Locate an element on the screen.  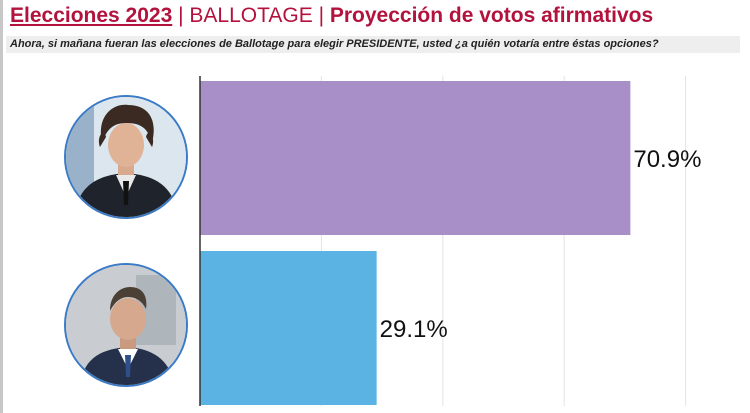
title-proyeccion: Proyección de votos afirmativos is located at coordinates (491, 15).